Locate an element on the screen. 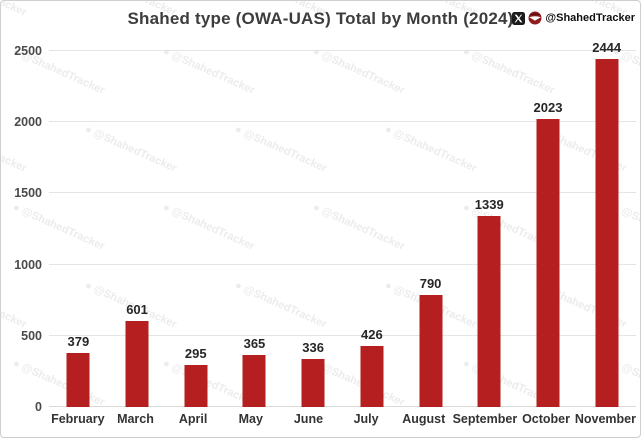 The width and height of the screenshot is (641, 438). bar-may is located at coordinates (254, 381).